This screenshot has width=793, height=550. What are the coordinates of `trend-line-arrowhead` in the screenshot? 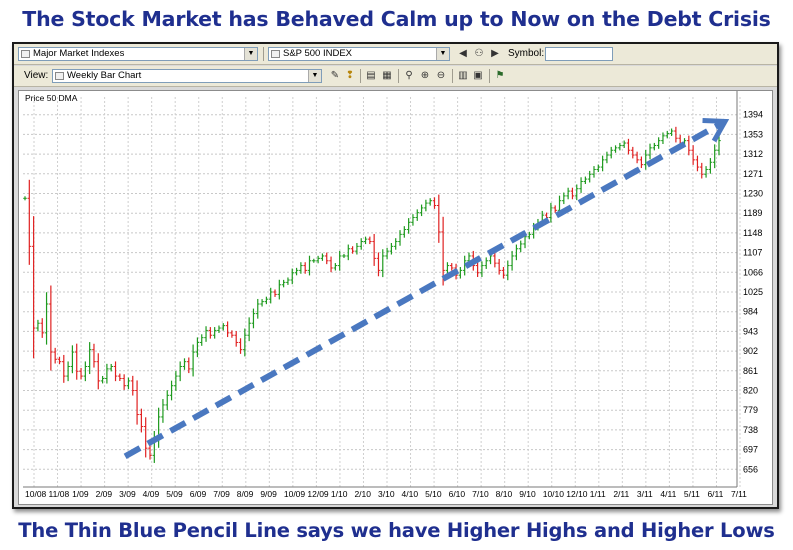 It's located at (716, 130).